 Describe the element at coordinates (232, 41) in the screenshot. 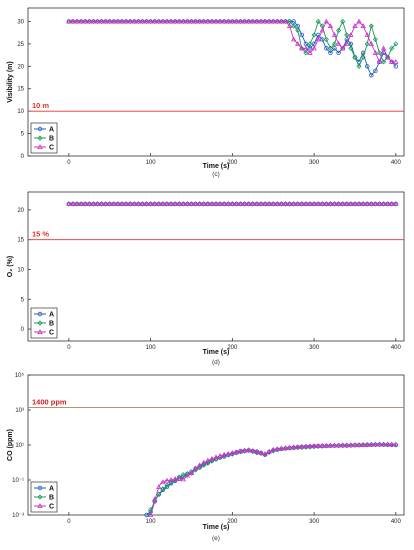

I see `series-C` at that location.